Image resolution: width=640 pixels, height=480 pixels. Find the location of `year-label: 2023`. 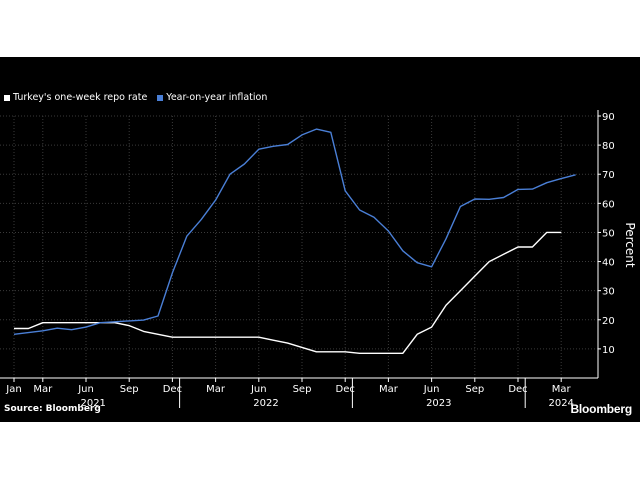

year-label: 2023 is located at coordinates (438, 403).